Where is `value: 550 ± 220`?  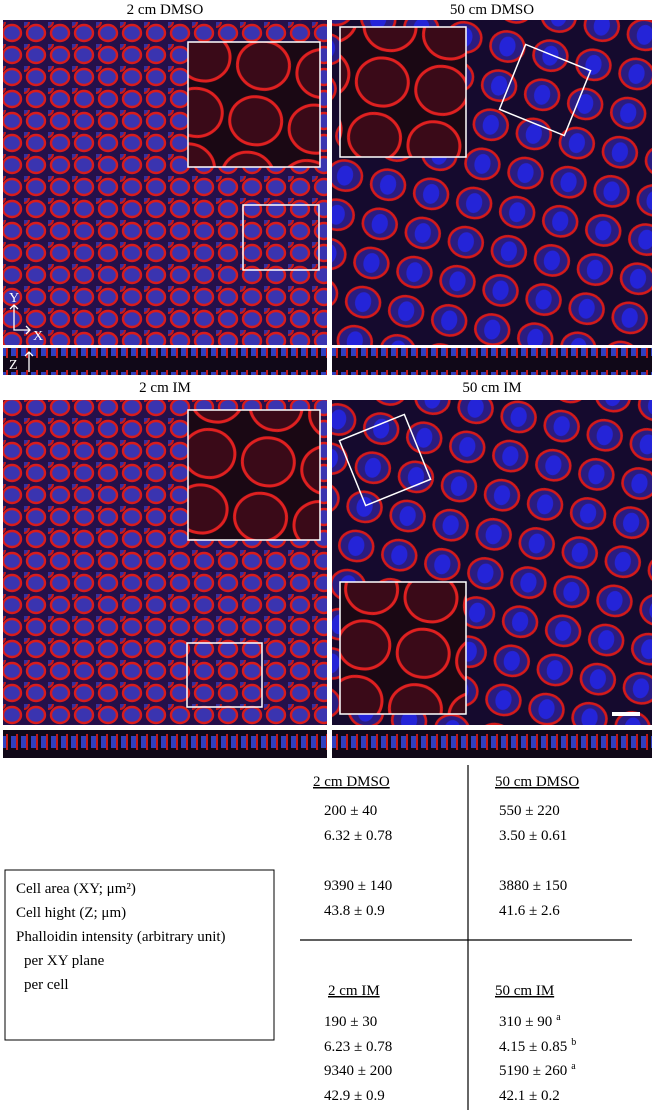 value: 550 ± 220 is located at coordinates (529, 811).